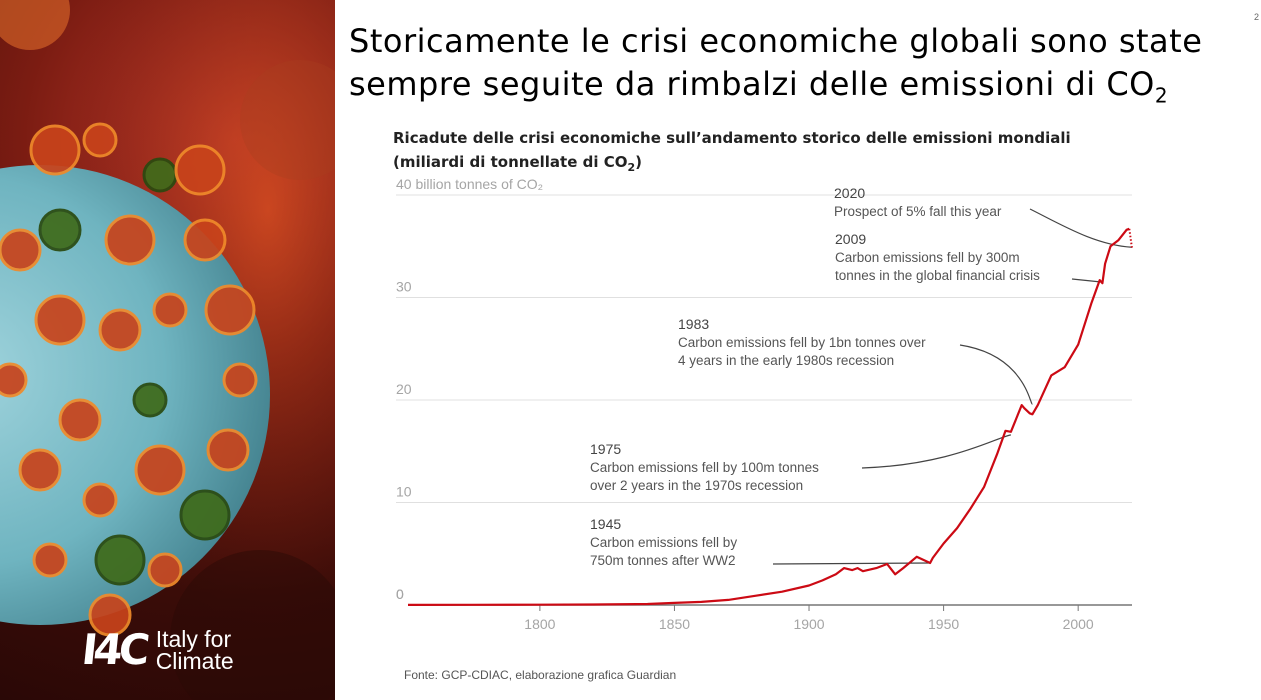 The width and height of the screenshot is (1261, 700). What do you see at coordinates (193, 639) in the screenshot?
I see `i4c-logo-line1: Italy for` at bounding box center [193, 639].